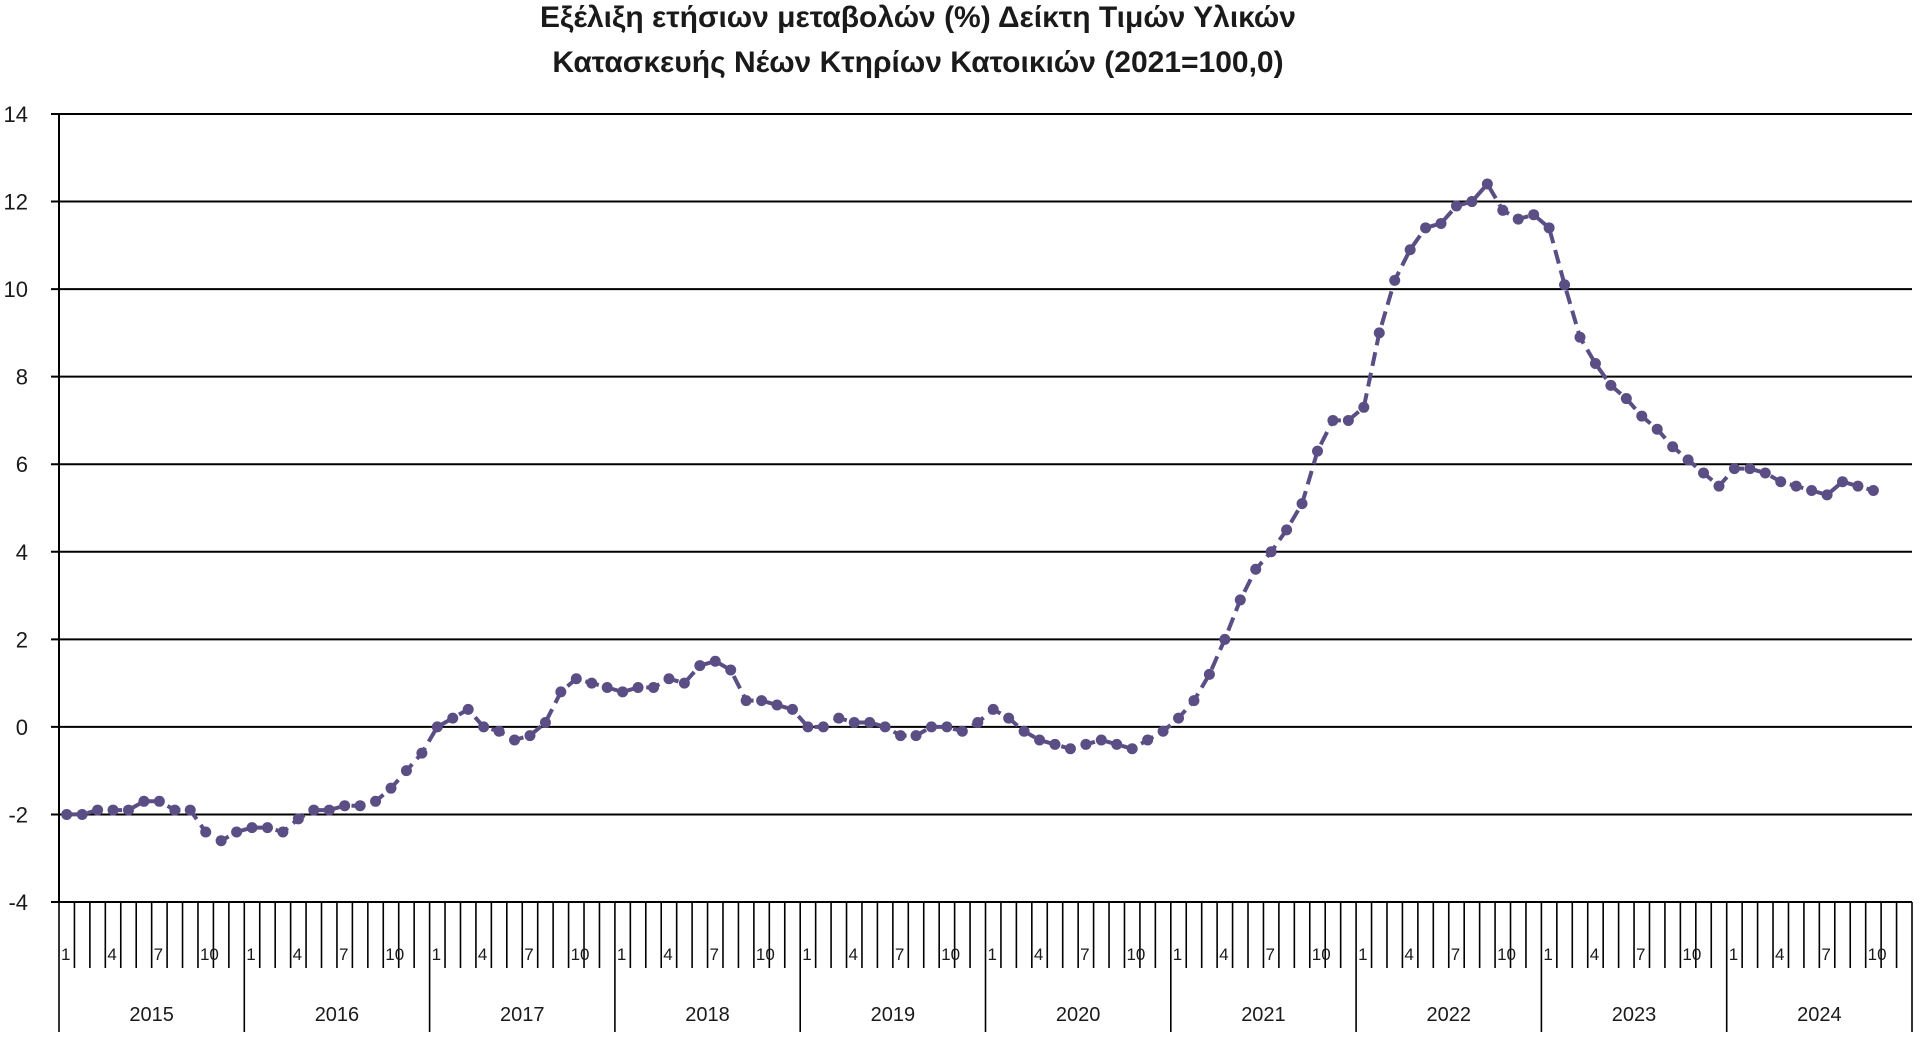 The image size is (1920, 1040). Describe the element at coordinates (1449, 1015) in the screenshot. I see `year-label-2022: 2022` at that location.